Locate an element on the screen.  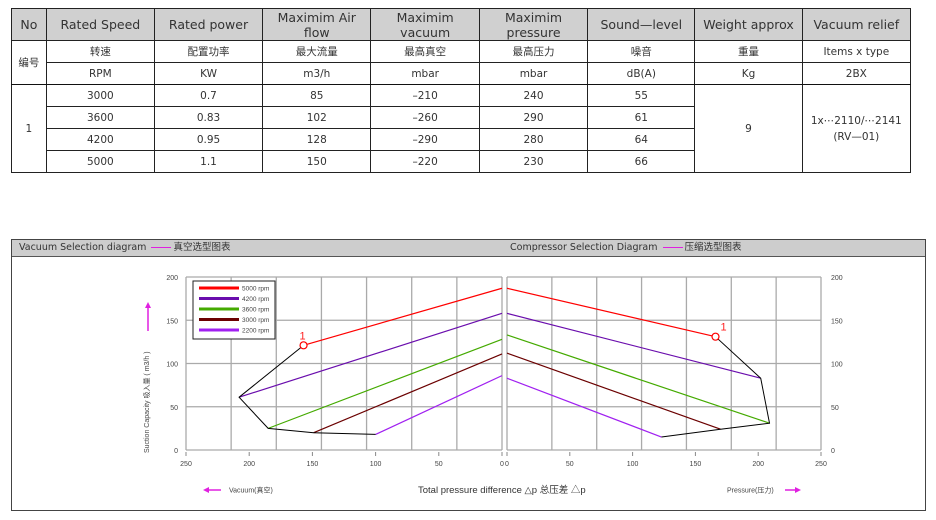
vacuum-relief-line1: 1x⋯2110/⋯2141 is located at coordinates (856, 120).